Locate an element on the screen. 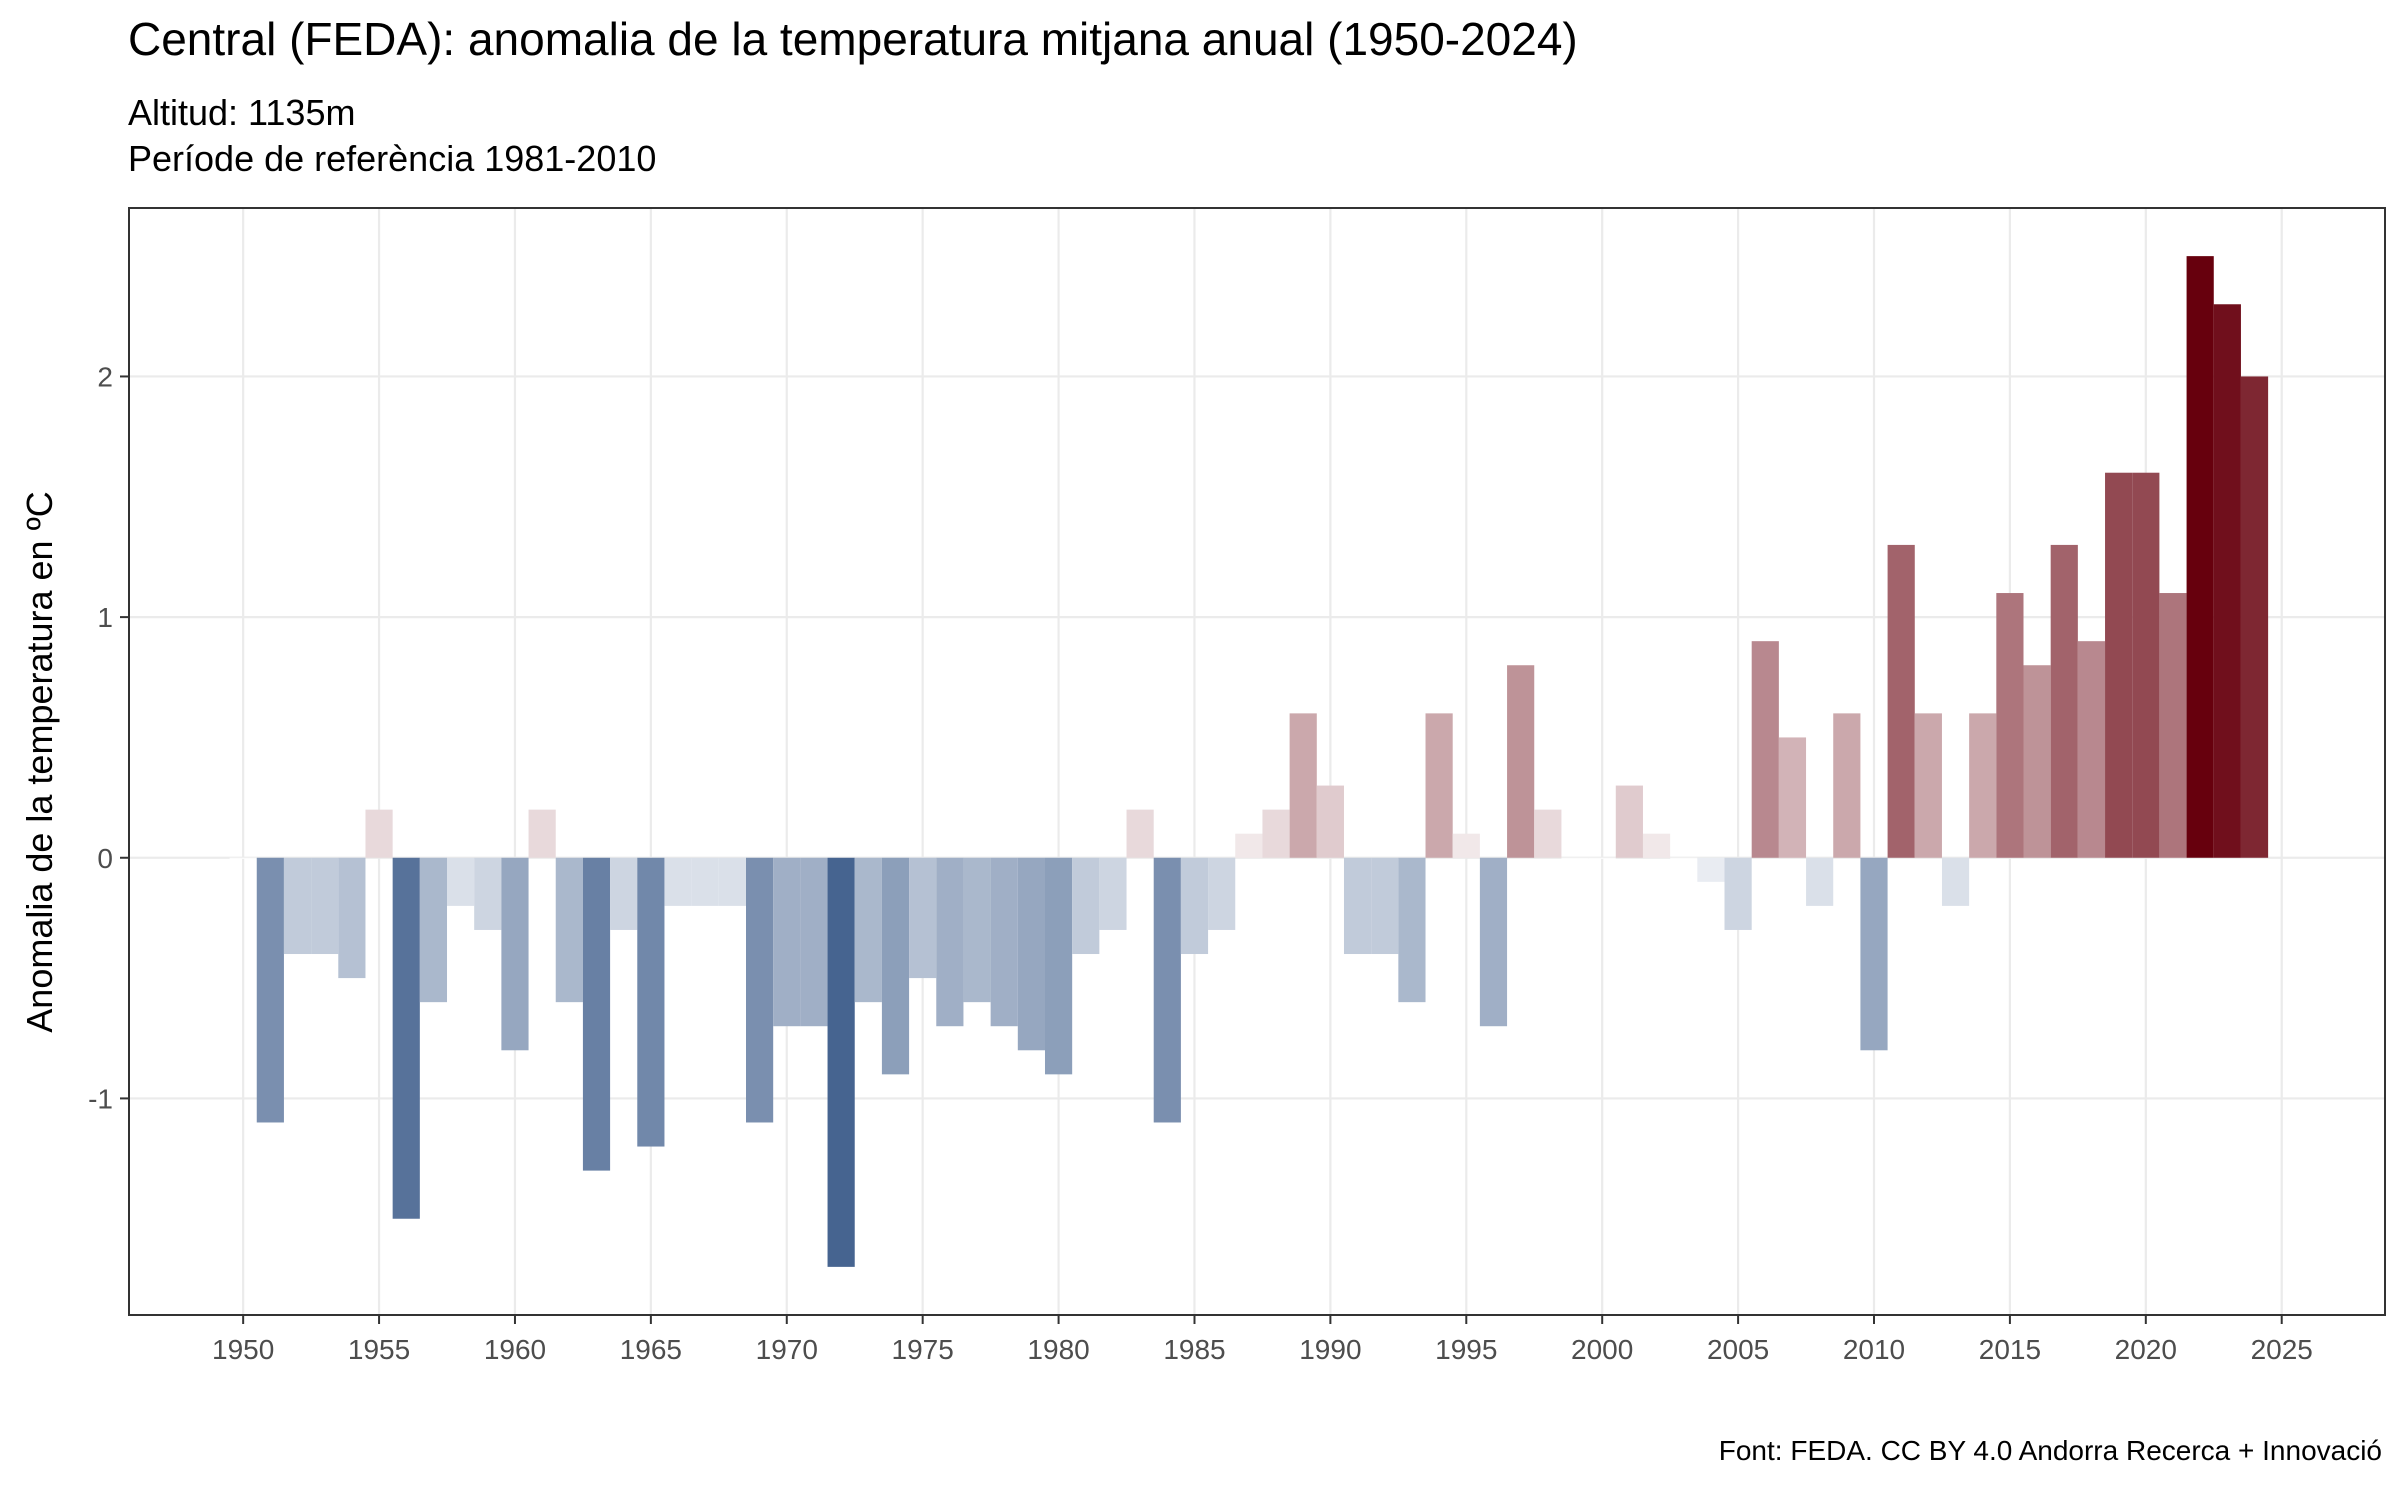 The image size is (2400, 1500). bar-1952 is located at coordinates (297, 906).